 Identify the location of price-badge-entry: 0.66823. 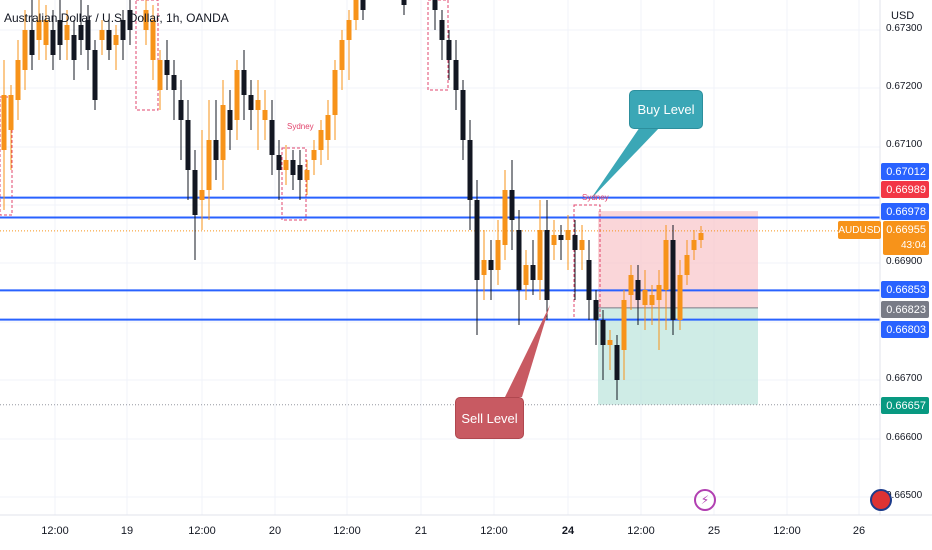
(905, 309).